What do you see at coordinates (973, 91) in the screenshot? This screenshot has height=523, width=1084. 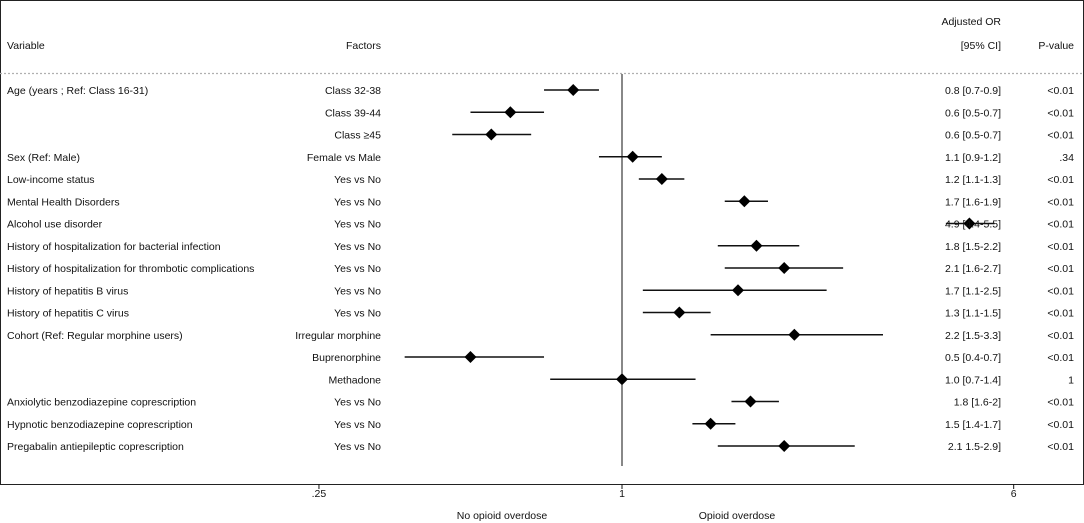 I see `row-or-ci-text: 0.8 [0.7-0.9]` at bounding box center [973, 91].